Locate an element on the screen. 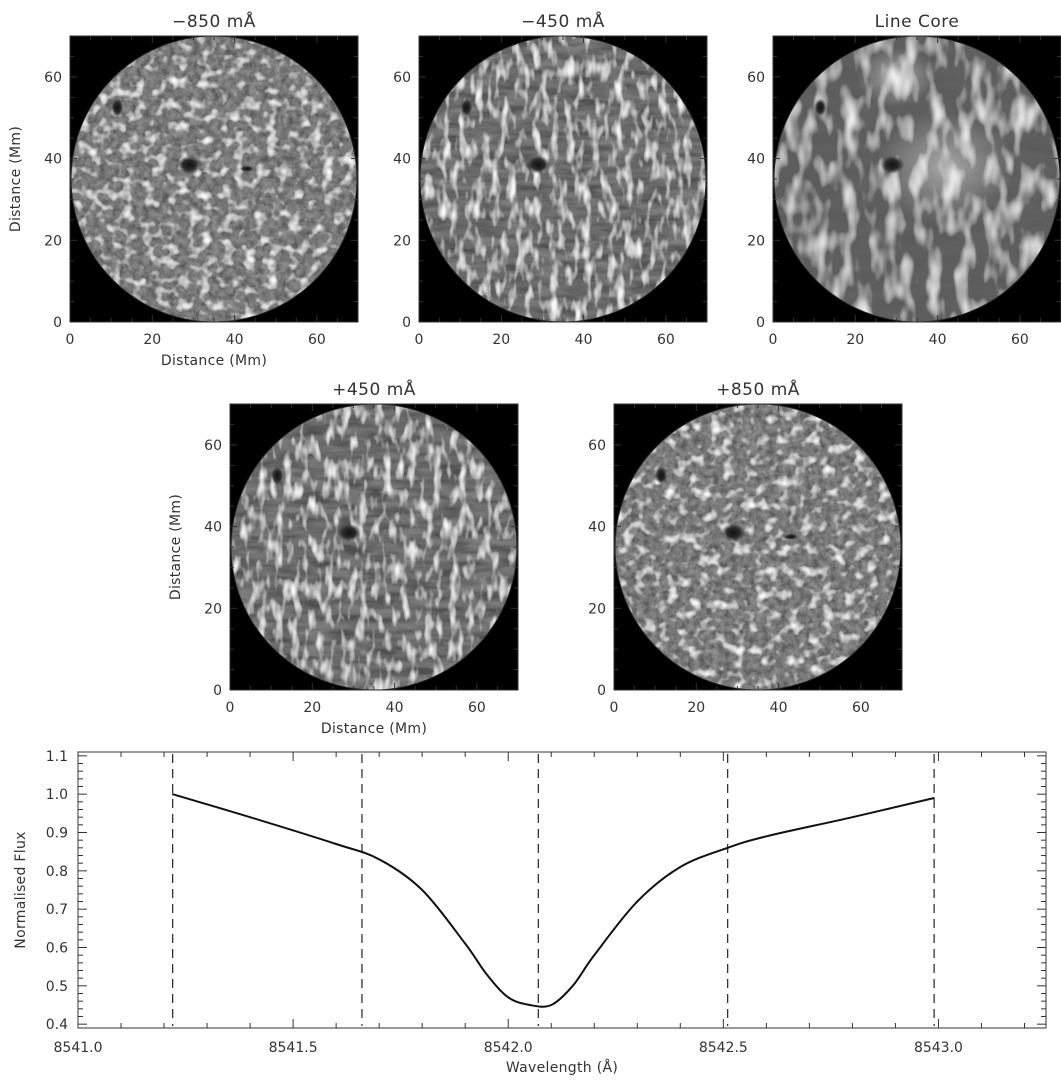 This screenshot has height=1085, width=1061. plage-glow is located at coordinates (896, 76).